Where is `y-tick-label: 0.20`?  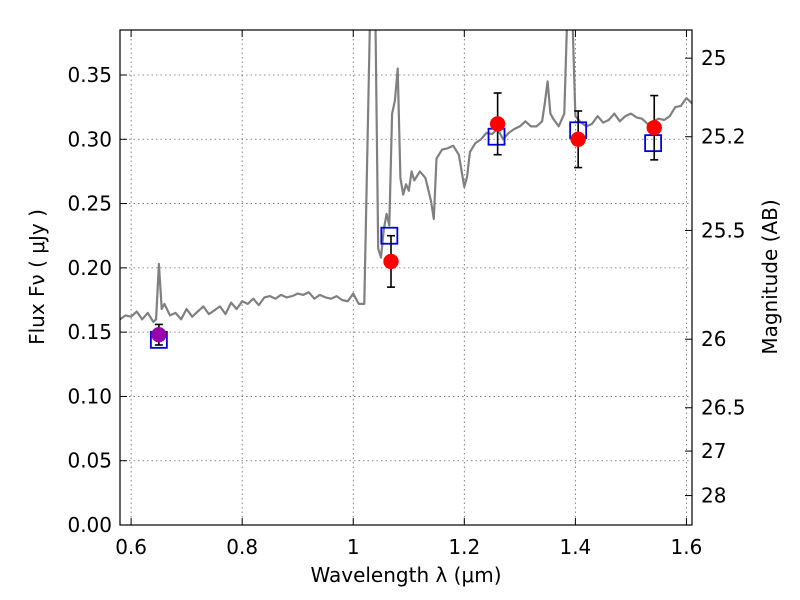
y-tick-label: 0.20 is located at coordinates (89, 268).